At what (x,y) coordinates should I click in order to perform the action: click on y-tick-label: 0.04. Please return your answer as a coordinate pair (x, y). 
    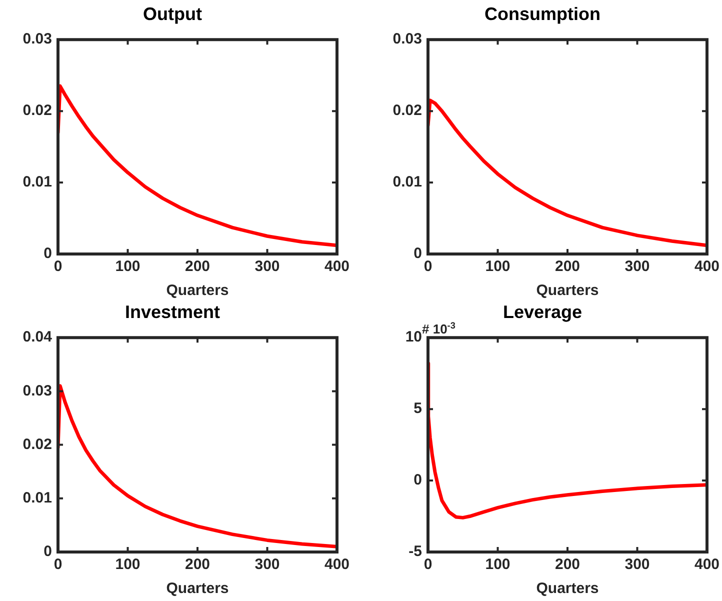
    Looking at the image, I should click on (37, 337).